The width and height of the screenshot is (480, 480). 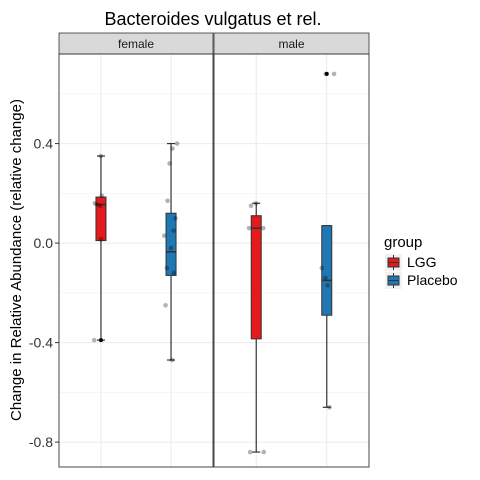 I want to click on strip-label-female: female, so click(x=136, y=44).